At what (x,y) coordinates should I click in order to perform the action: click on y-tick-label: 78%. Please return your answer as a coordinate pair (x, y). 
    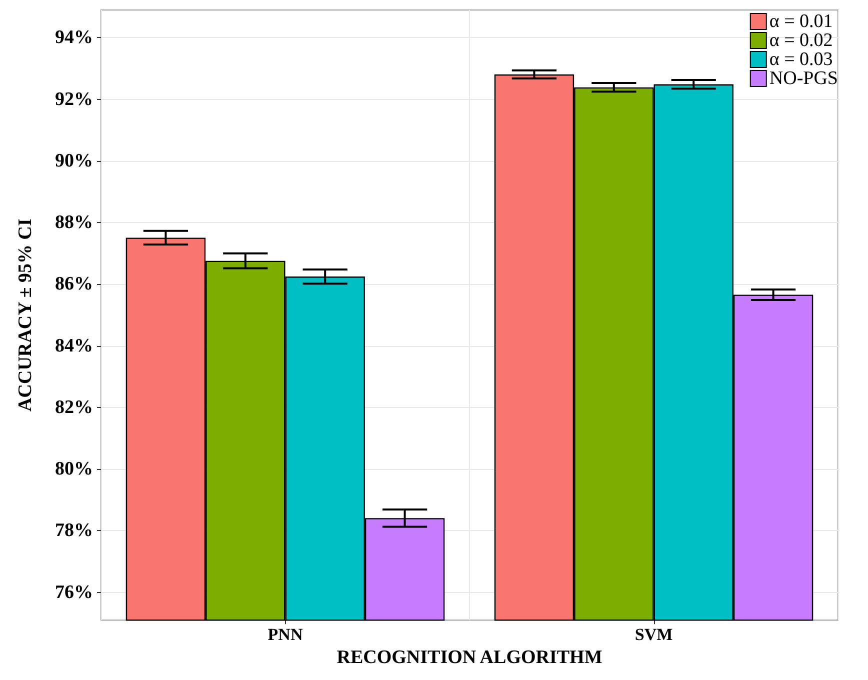
    Looking at the image, I should click on (74, 531).